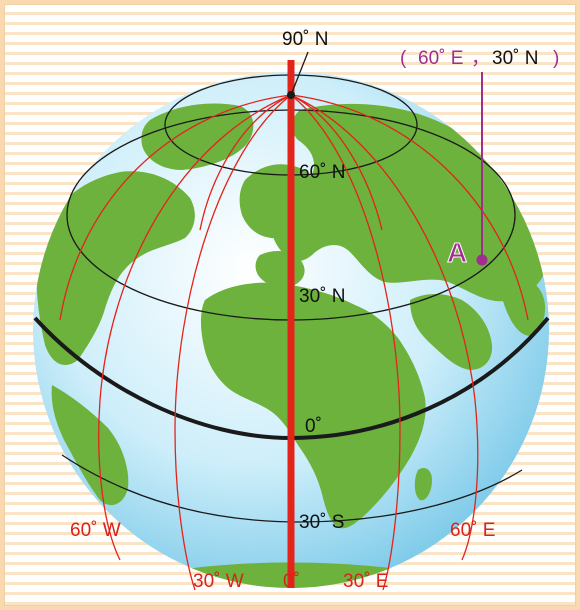 This screenshot has width=580, height=610. What do you see at coordinates (218, 581) in the screenshot?
I see `label-30w: 30˚ W` at bounding box center [218, 581].